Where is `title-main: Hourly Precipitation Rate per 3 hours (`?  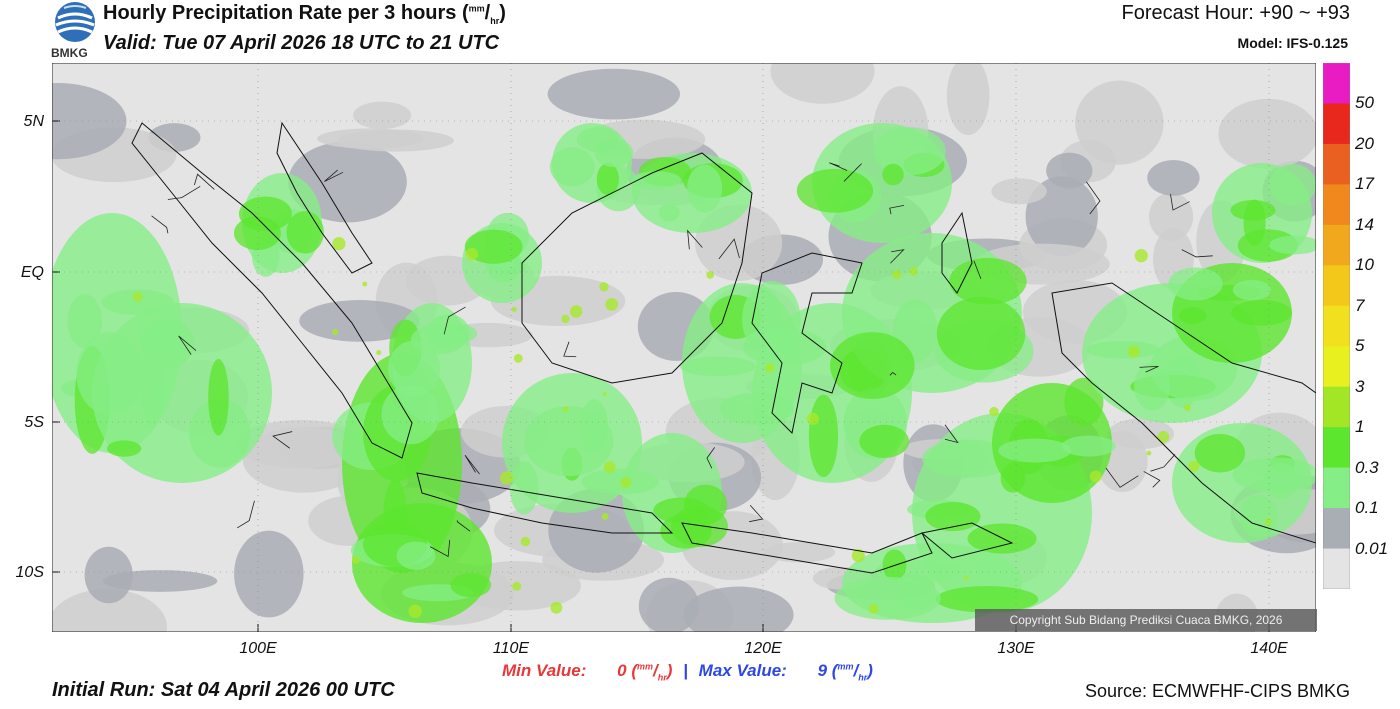 title-main: Hourly Precipitation Rate per 3 hours ( is located at coordinates (286, 13).